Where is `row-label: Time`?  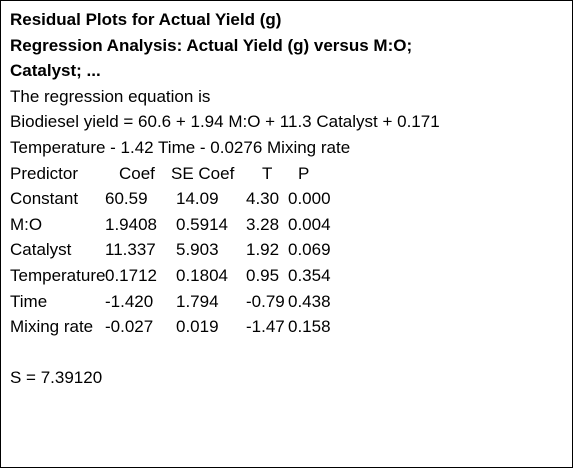
row-label: Time is located at coordinates (29, 301).